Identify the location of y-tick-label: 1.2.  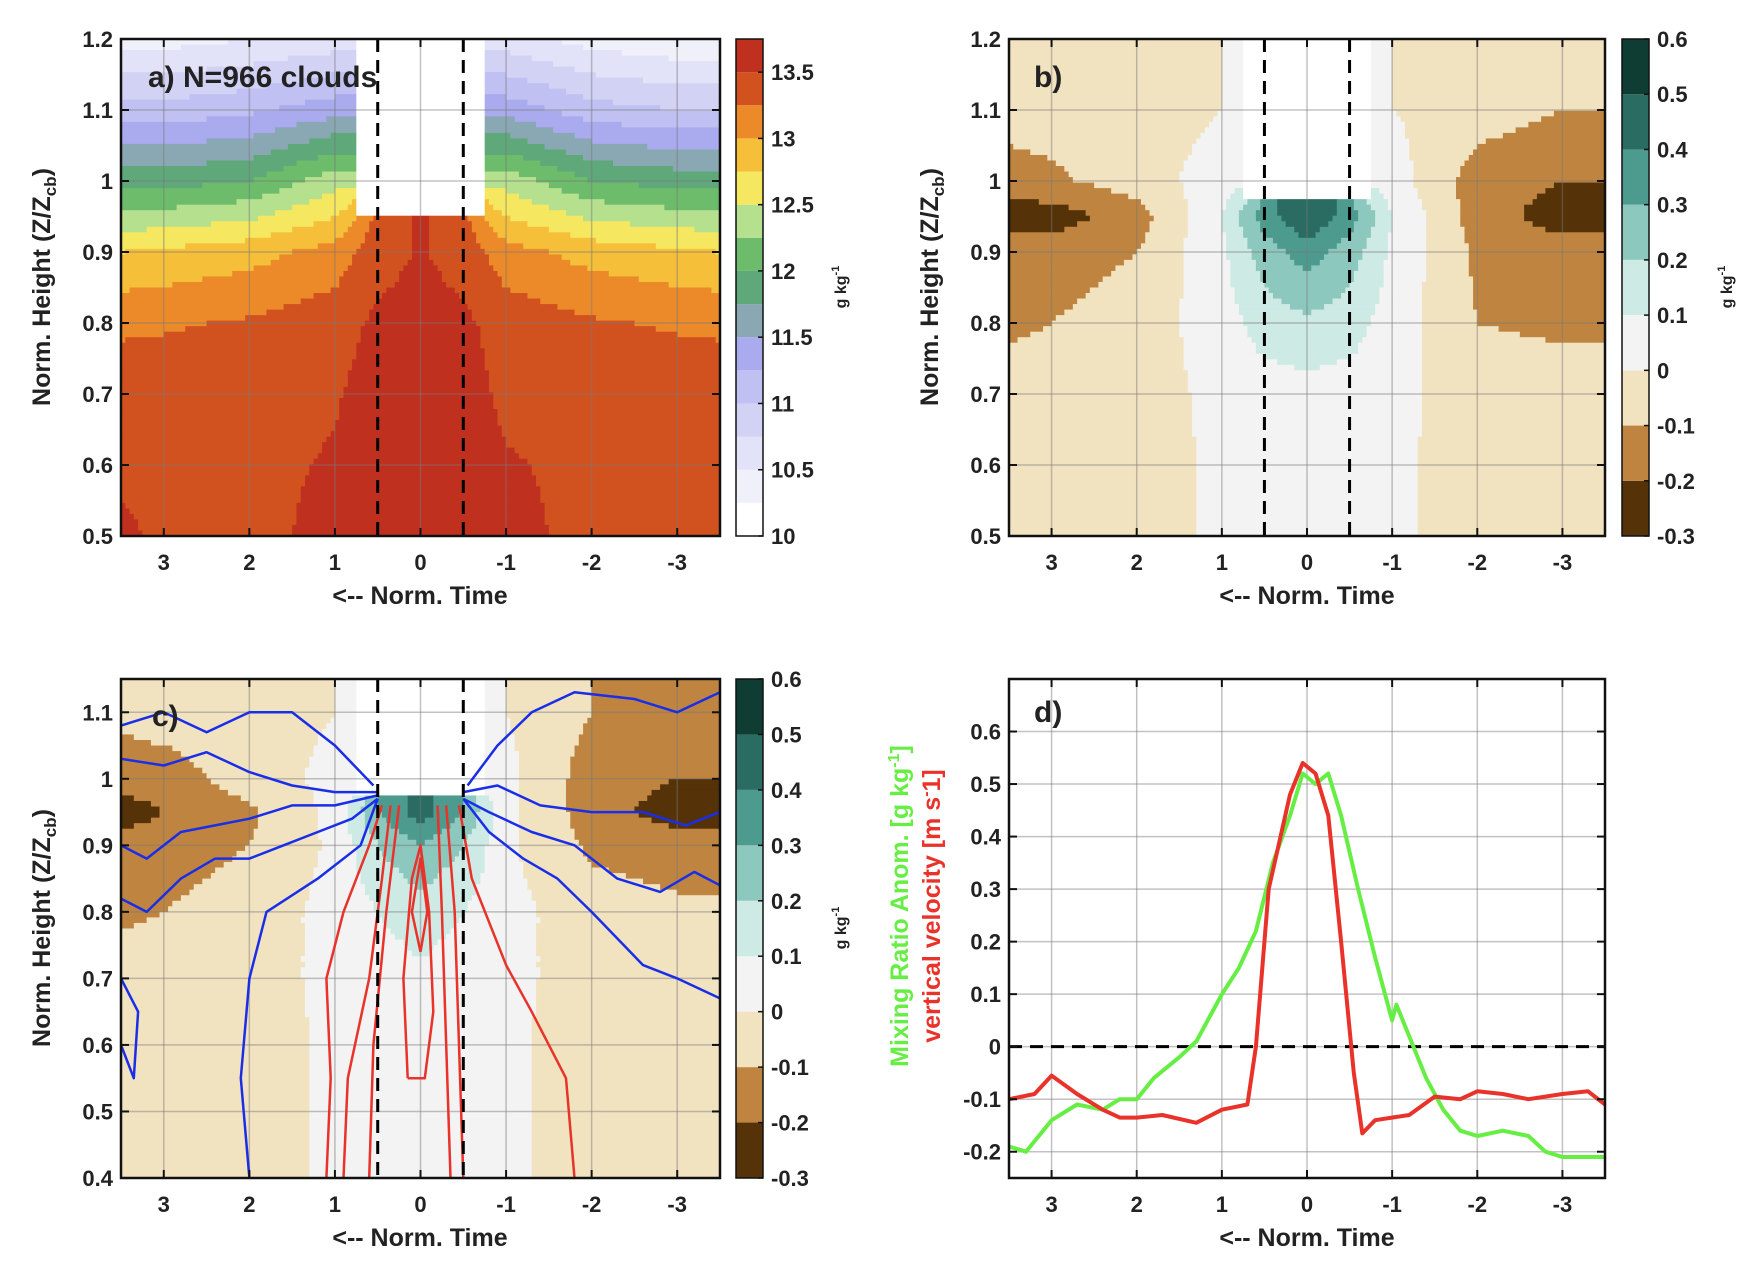
(97, 39).